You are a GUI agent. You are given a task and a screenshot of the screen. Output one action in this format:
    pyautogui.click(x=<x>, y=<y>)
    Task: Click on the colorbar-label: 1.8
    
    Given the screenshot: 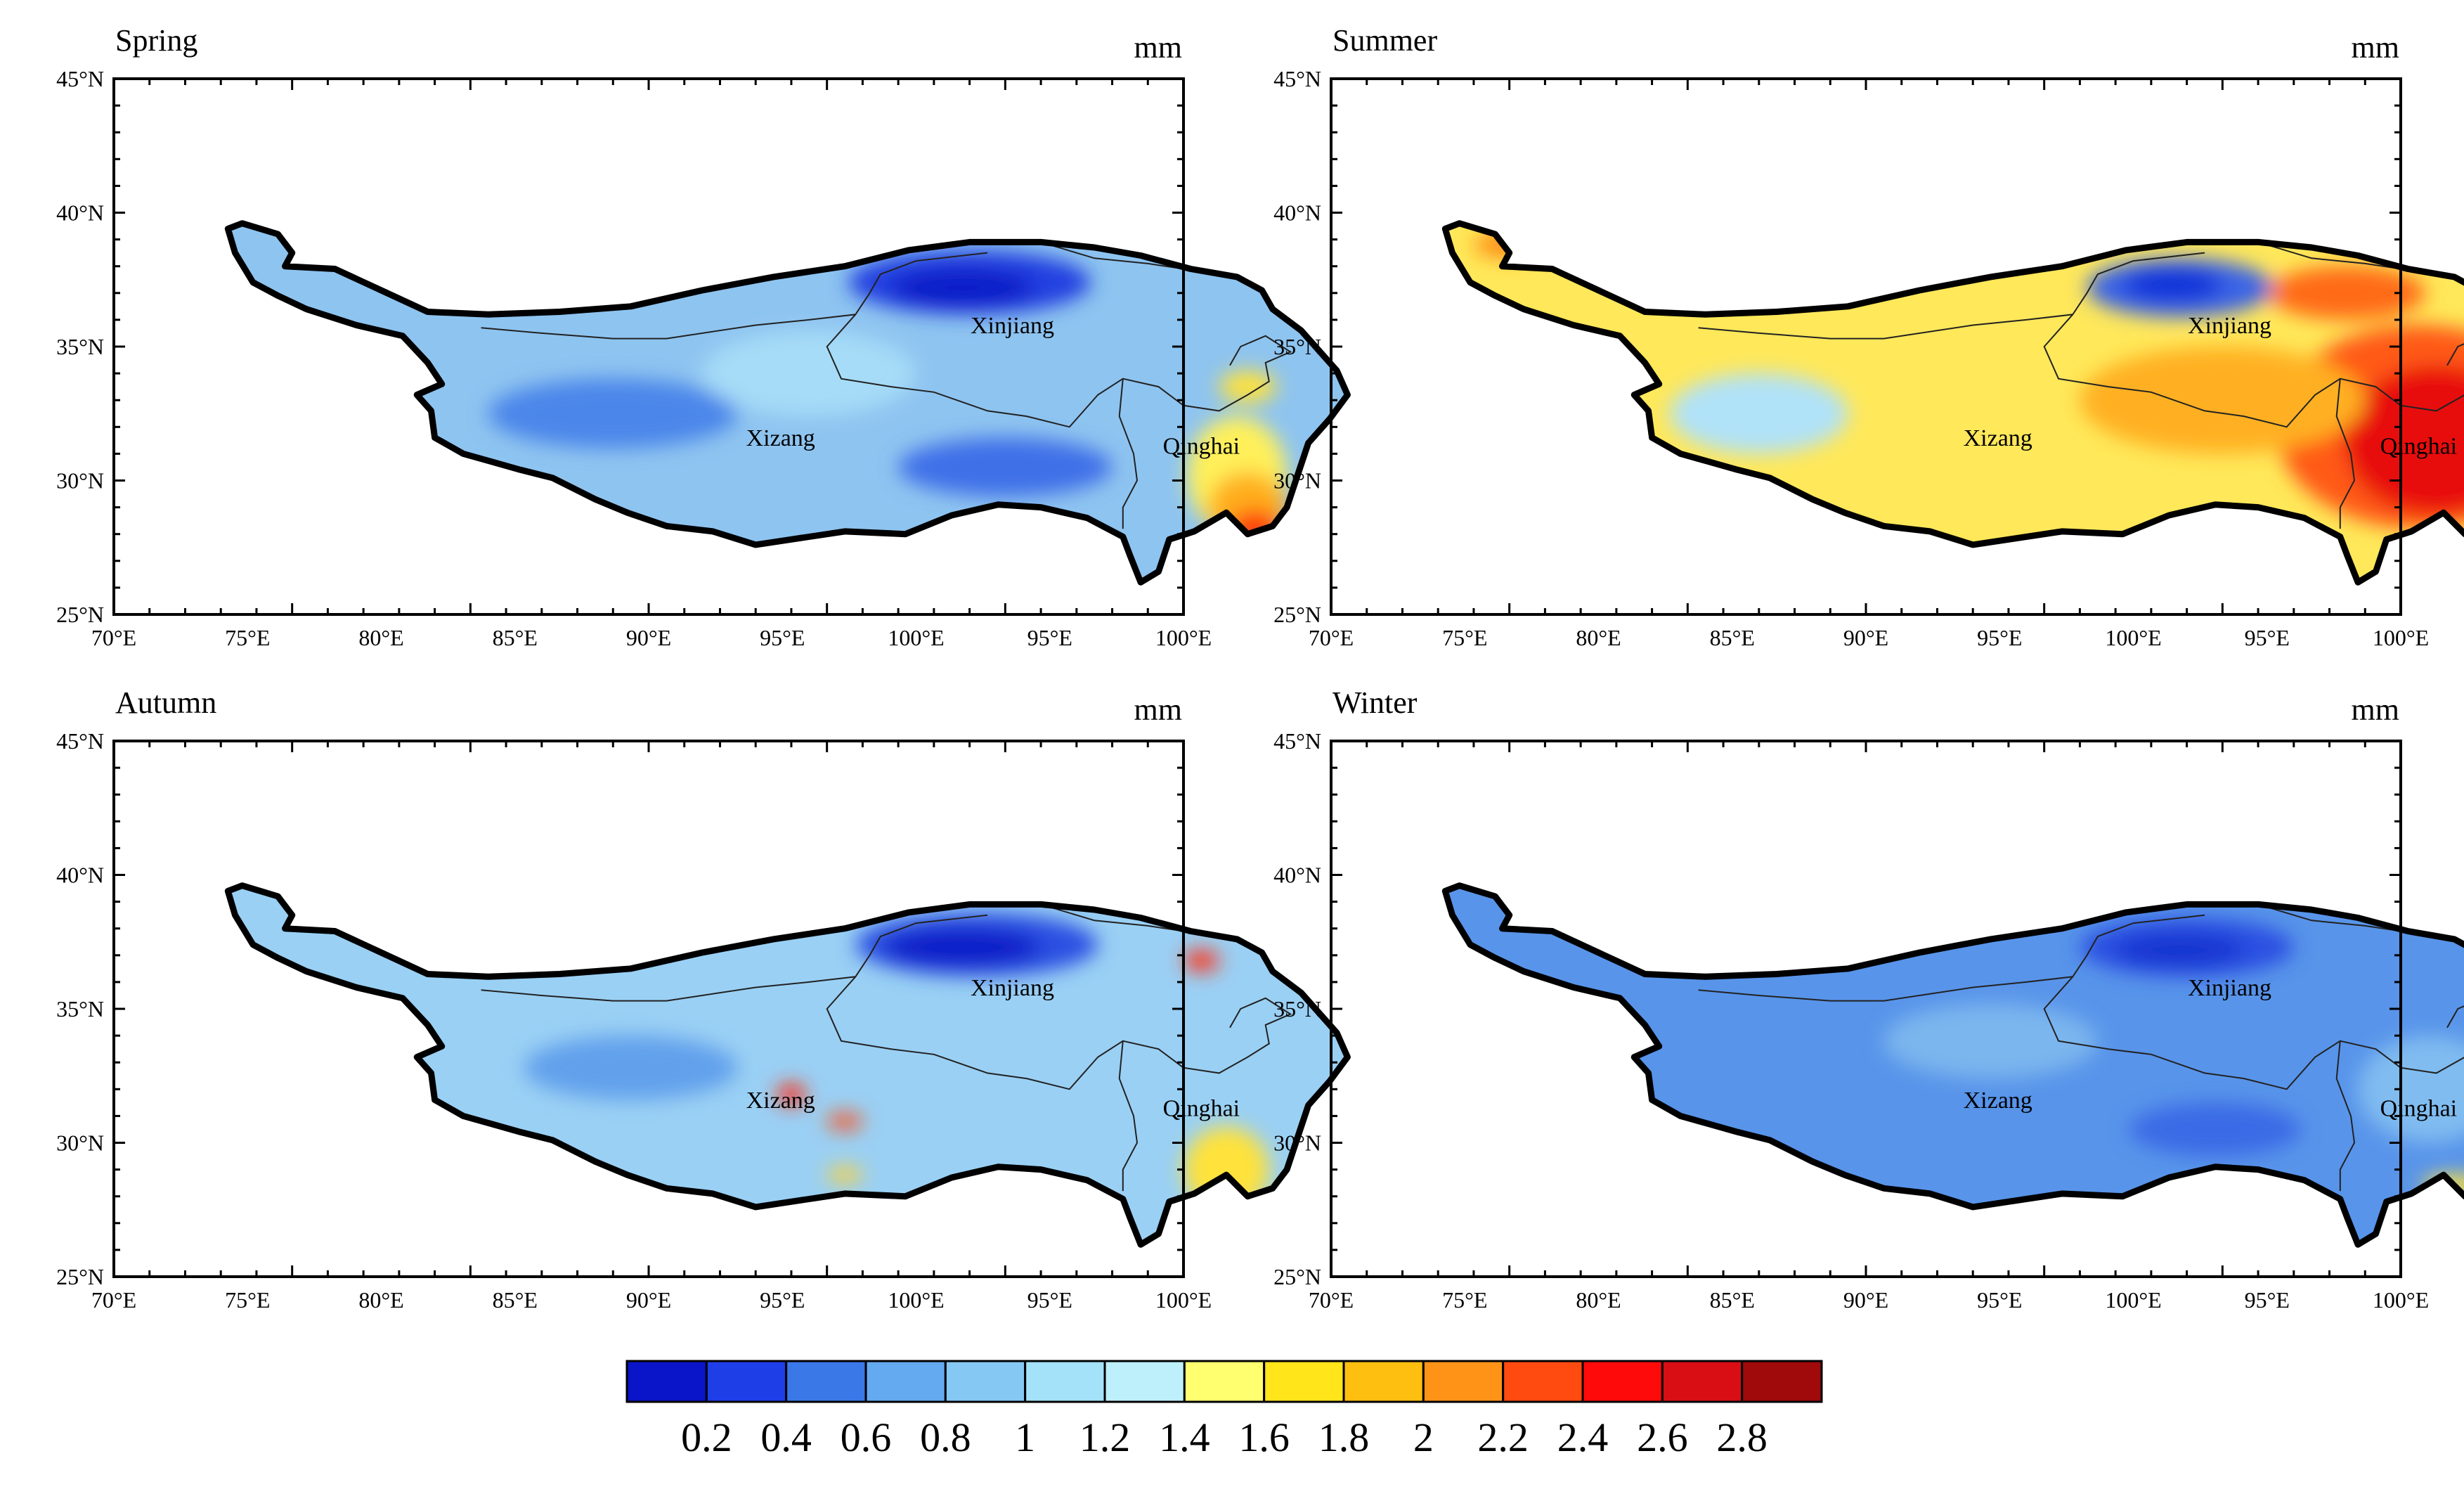 What is the action you would take?
    pyautogui.click(x=1344, y=1437)
    